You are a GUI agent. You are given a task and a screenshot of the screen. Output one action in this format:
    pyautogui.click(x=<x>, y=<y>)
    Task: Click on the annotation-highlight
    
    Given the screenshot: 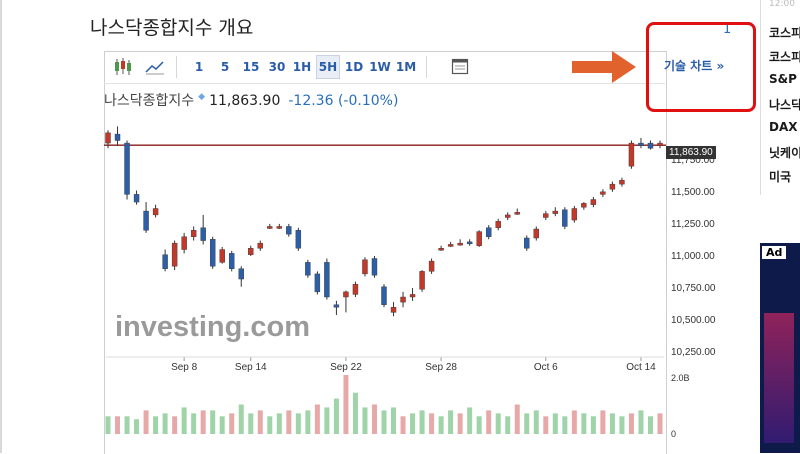 What is the action you would take?
    pyautogui.click(x=701, y=67)
    